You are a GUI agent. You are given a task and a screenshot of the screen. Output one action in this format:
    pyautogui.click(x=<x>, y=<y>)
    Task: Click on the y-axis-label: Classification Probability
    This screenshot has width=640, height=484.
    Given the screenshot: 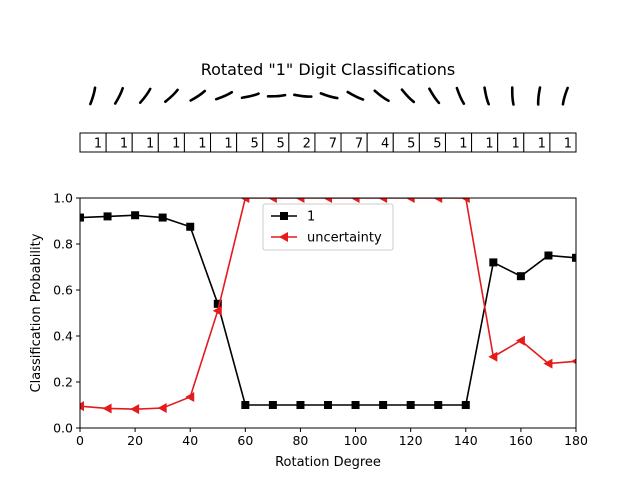 What is the action you would take?
    pyautogui.click(x=36, y=312)
    